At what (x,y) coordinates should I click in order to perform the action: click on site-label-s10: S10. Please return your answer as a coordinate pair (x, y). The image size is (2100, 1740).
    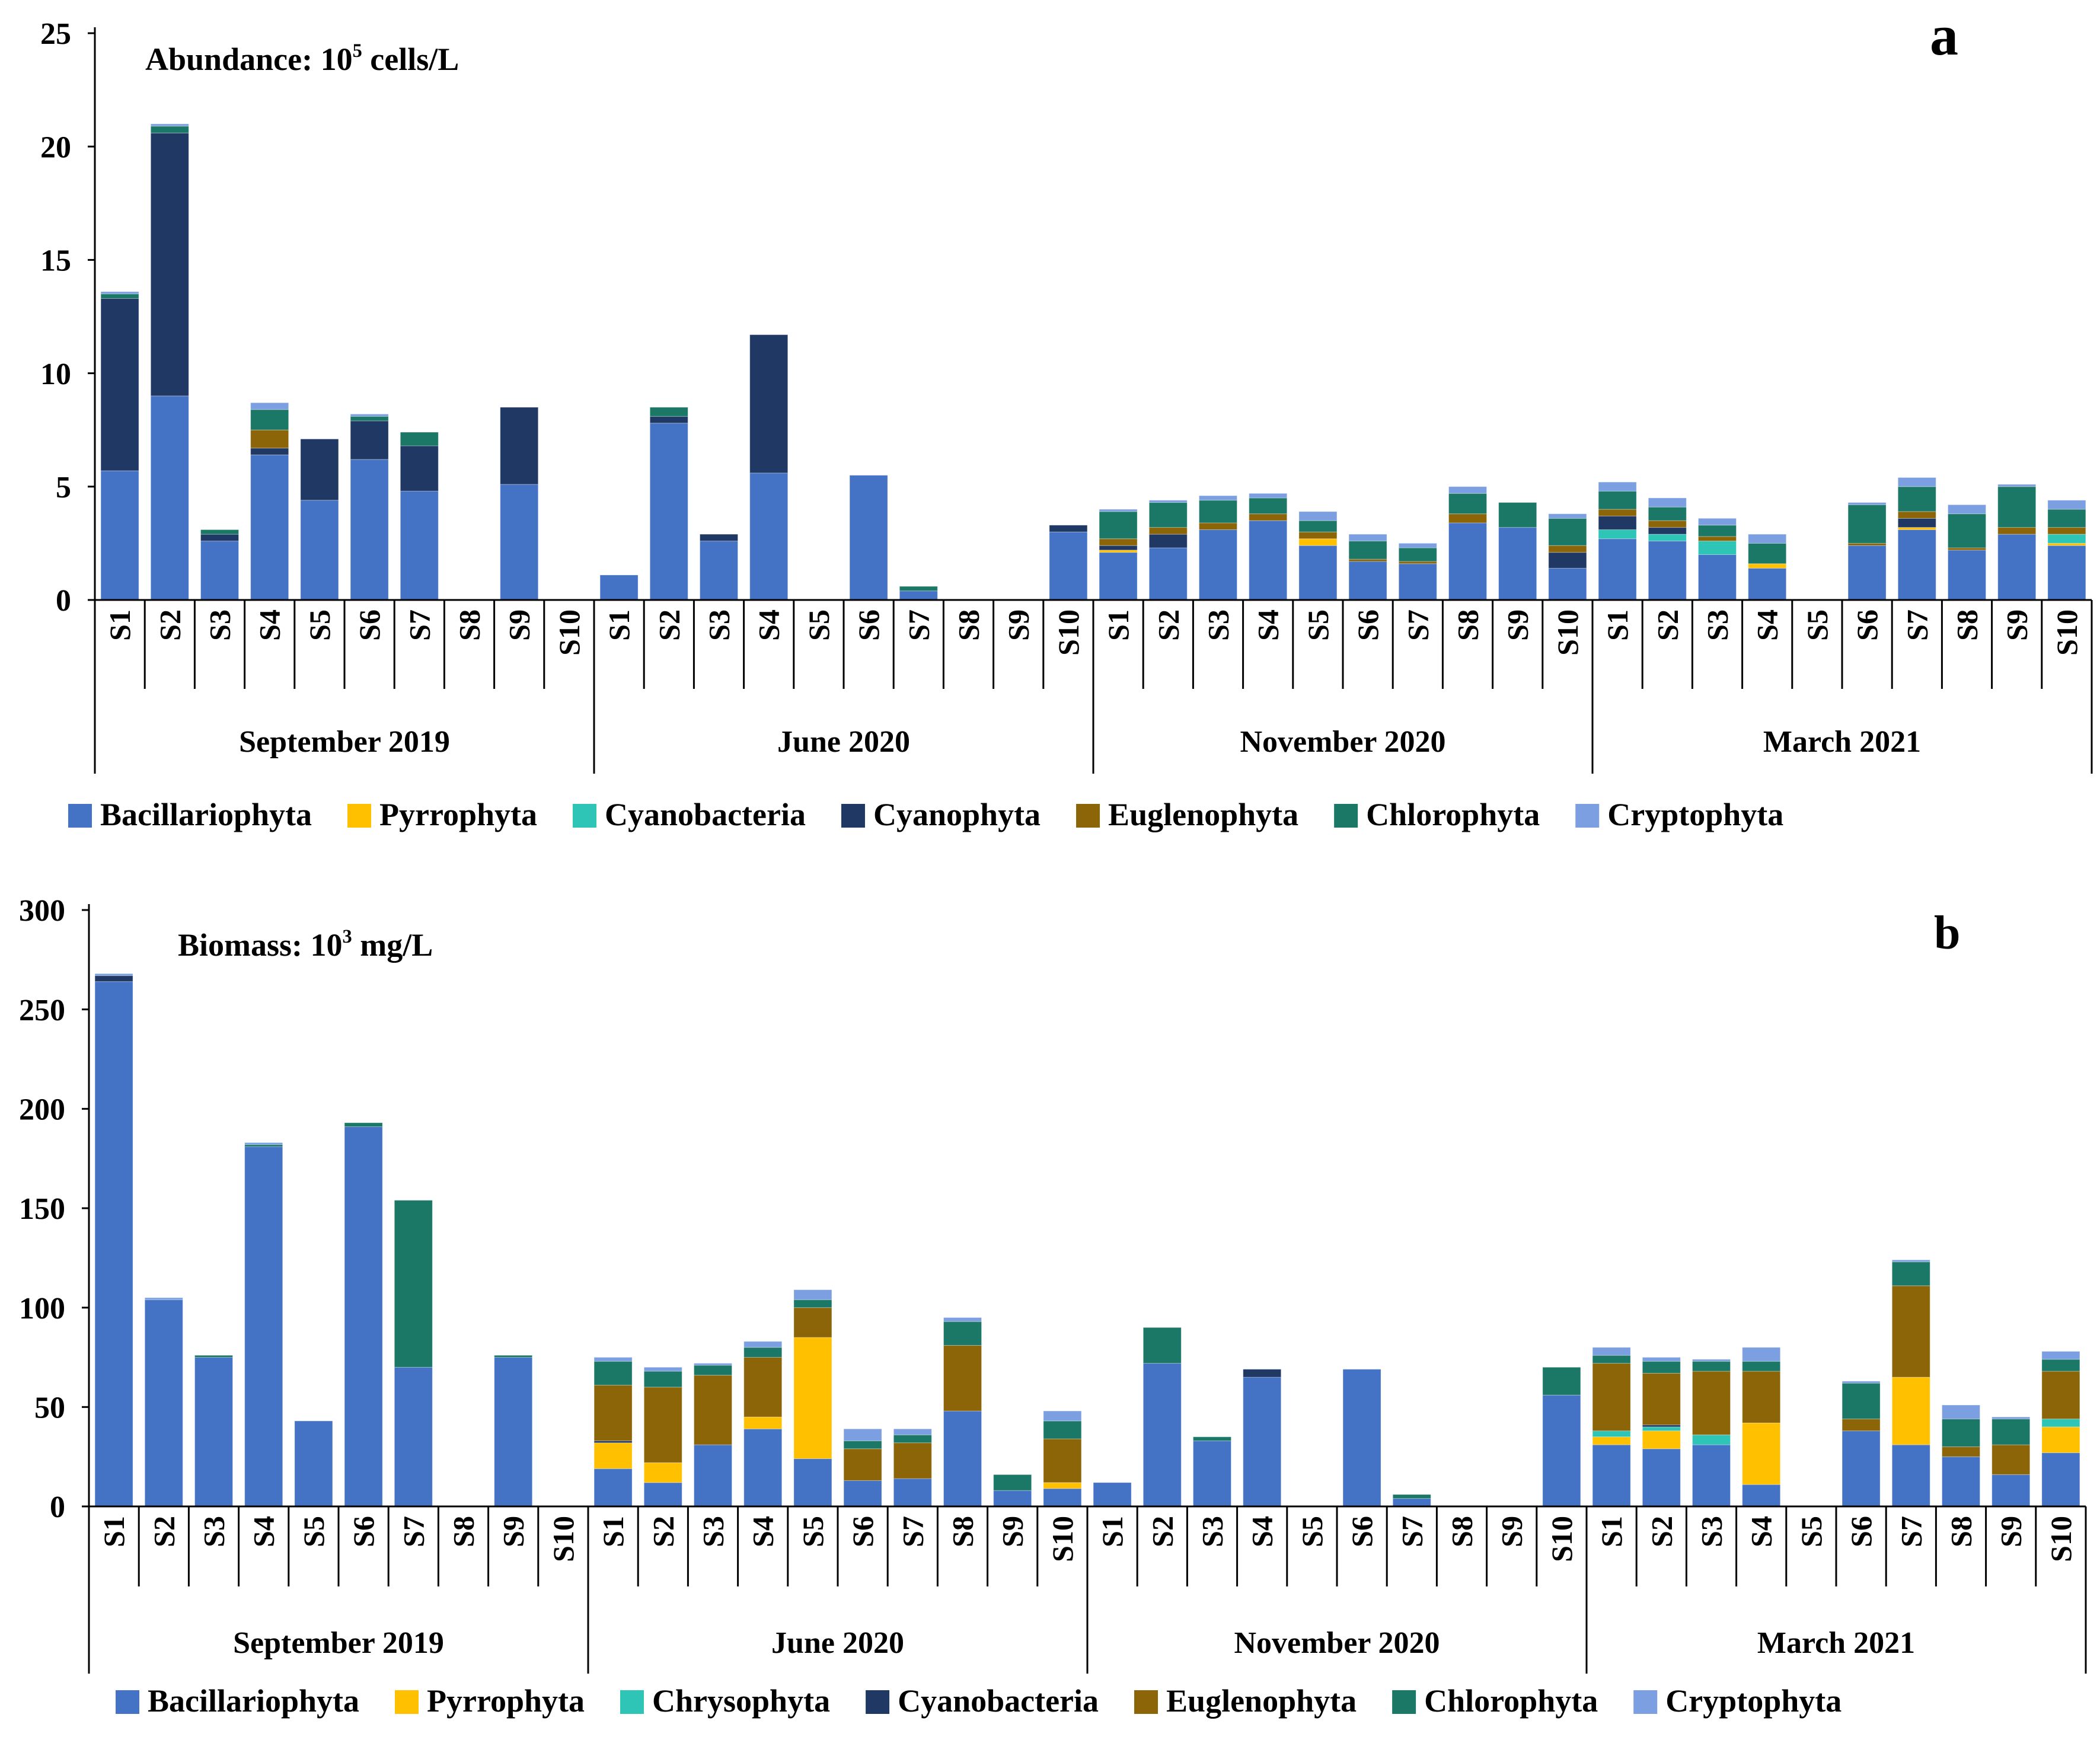
    Looking at the image, I should click on (1561, 1539).